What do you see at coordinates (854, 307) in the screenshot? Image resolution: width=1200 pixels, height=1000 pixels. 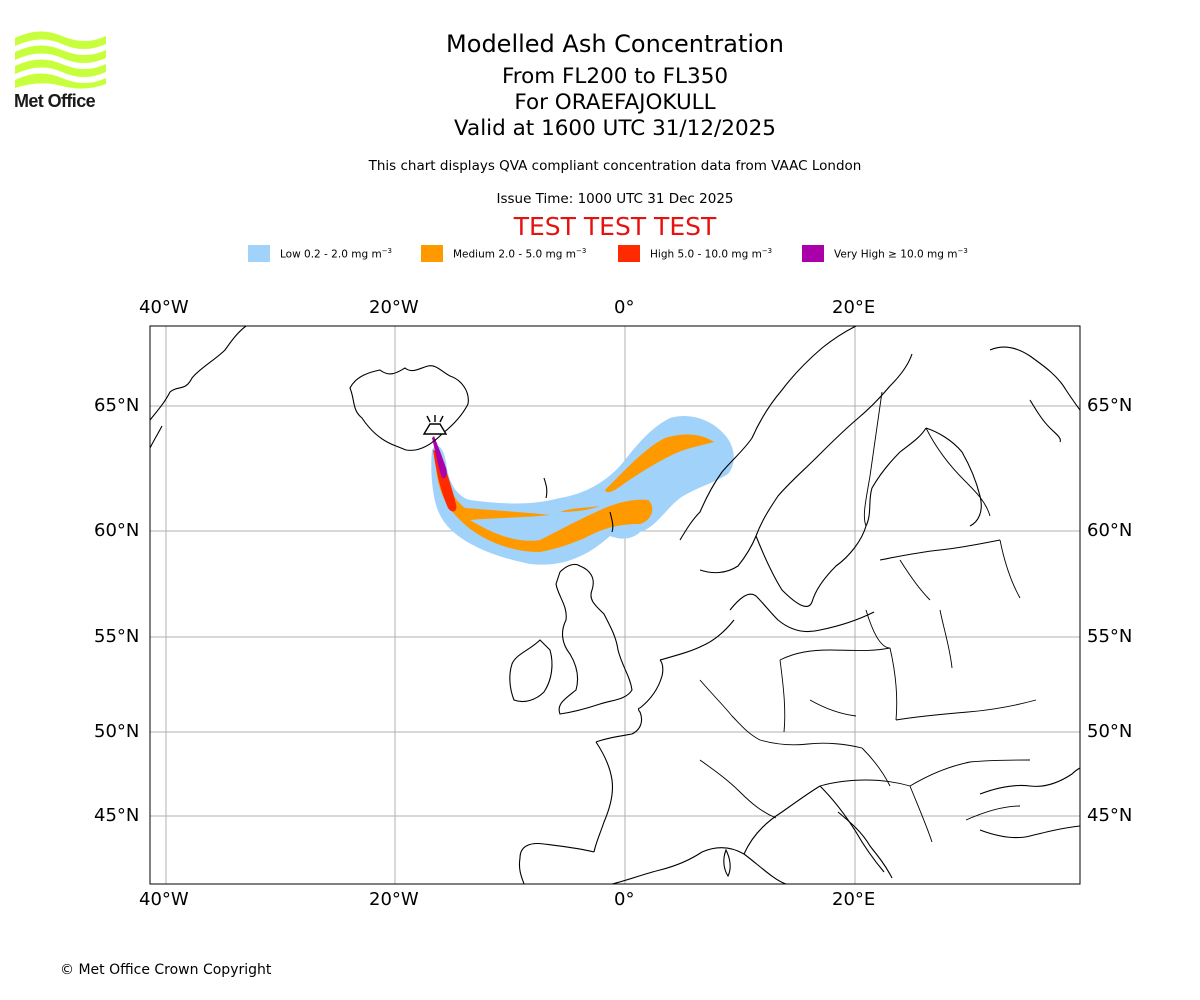 I see `lon-label-top-20e: 20°E` at bounding box center [854, 307].